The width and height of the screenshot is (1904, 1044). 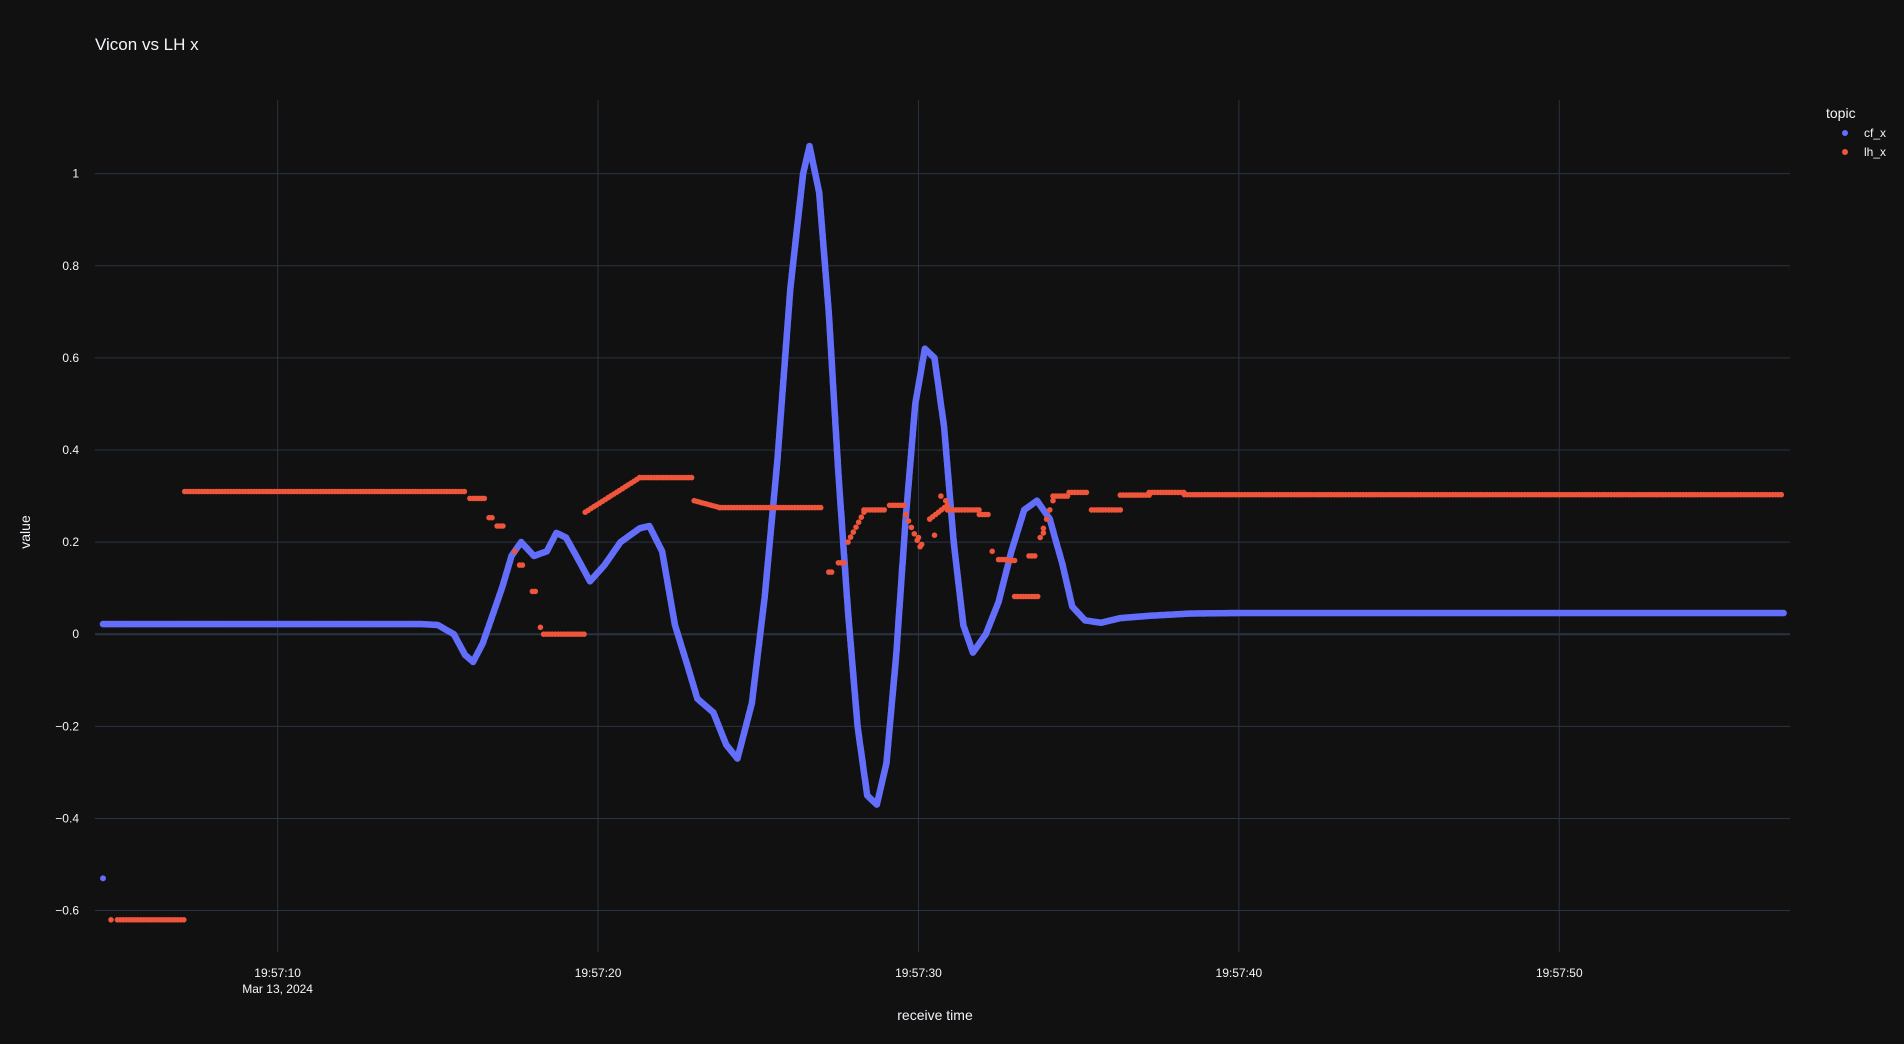 What do you see at coordinates (67, 726) in the screenshot?
I see `y-tick-label: −0.2` at bounding box center [67, 726].